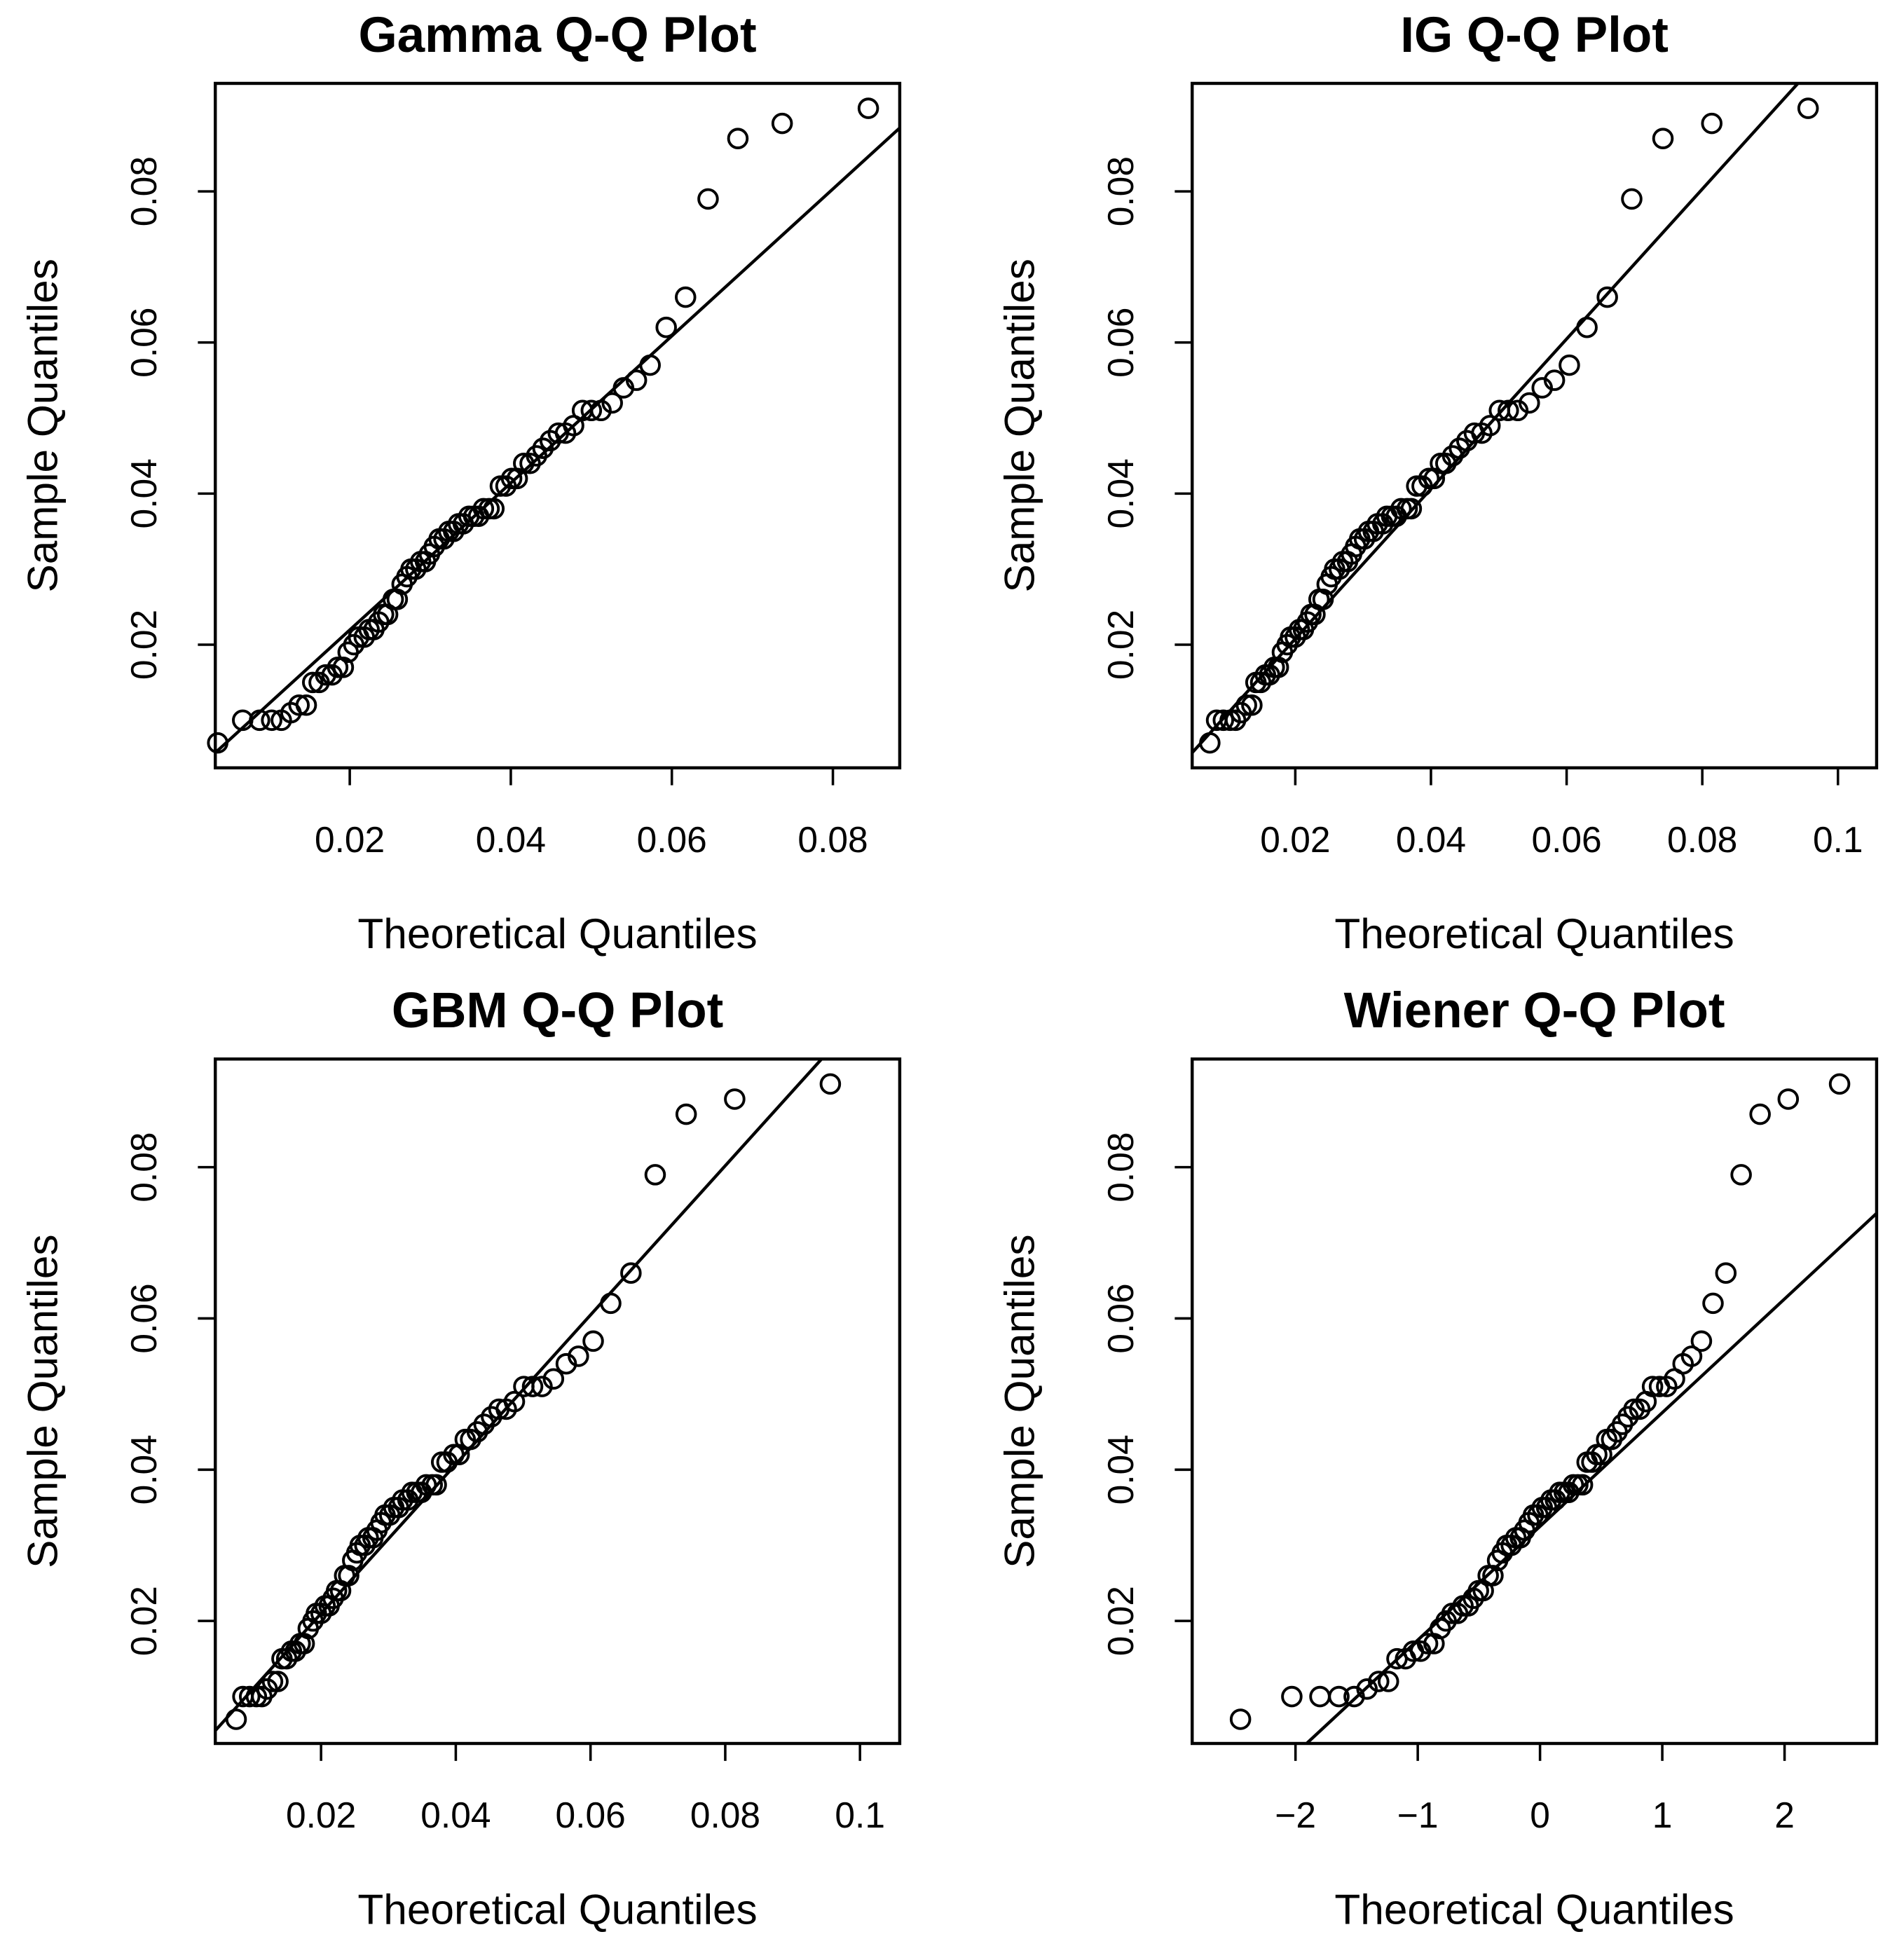  What do you see at coordinates (557, 35) in the screenshot?
I see `chart-title: Gamma Q-Q Plot` at bounding box center [557, 35].